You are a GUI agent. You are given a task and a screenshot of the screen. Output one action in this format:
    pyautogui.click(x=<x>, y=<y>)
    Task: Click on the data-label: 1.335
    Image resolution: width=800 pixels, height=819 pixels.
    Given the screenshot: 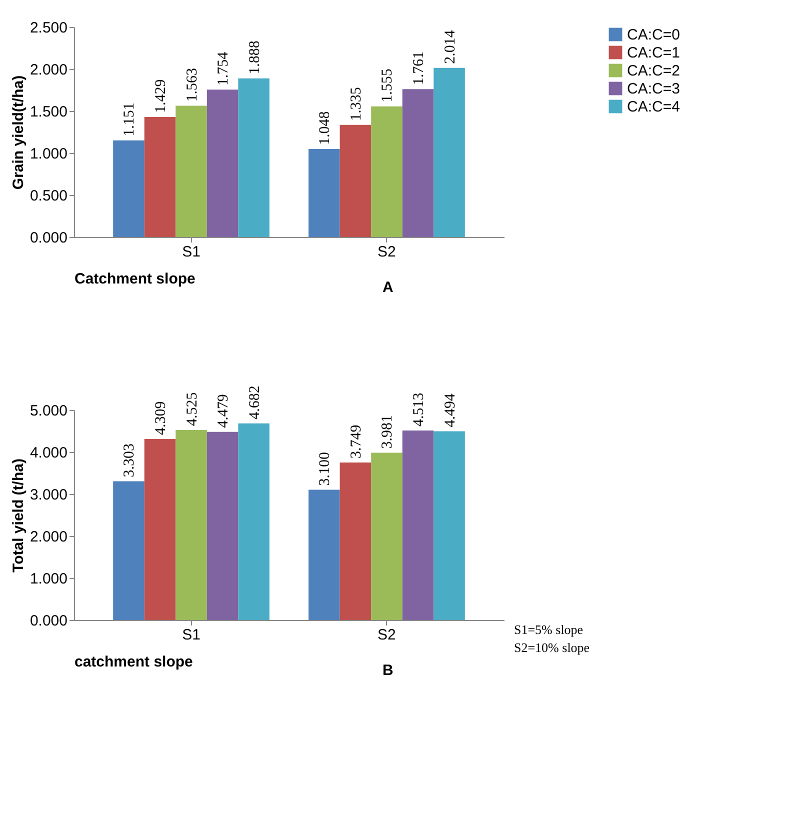 What is the action you would take?
    pyautogui.click(x=356, y=104)
    